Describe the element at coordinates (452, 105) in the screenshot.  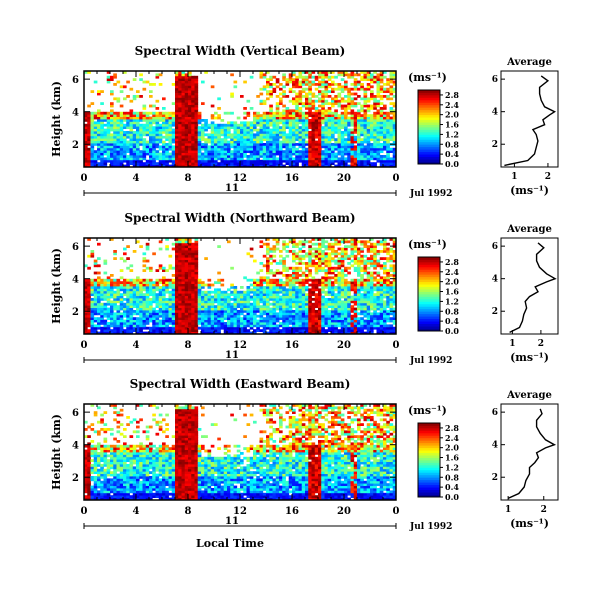
I see `colorbar-tick-label: 2.4` at that location.